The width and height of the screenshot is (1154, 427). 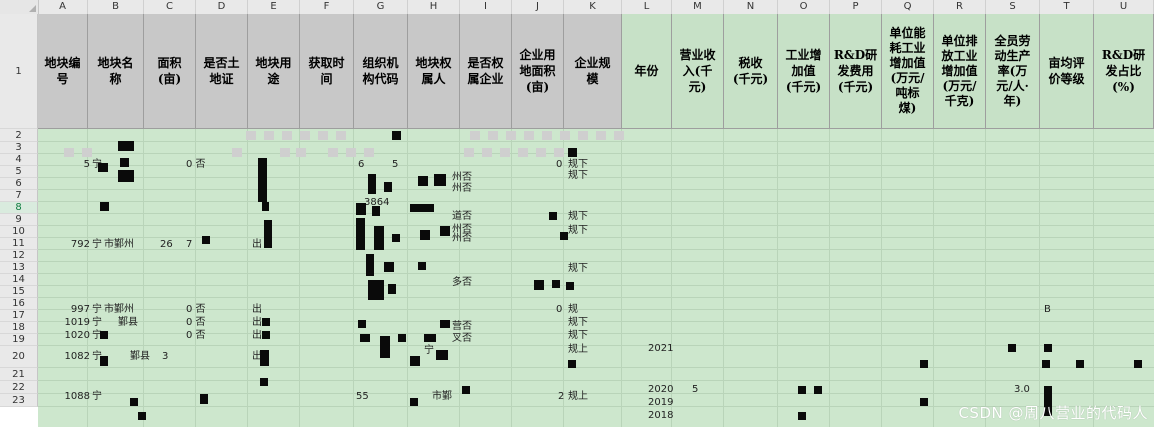 I want to click on cell-k8: 规下, so click(x=578, y=216).